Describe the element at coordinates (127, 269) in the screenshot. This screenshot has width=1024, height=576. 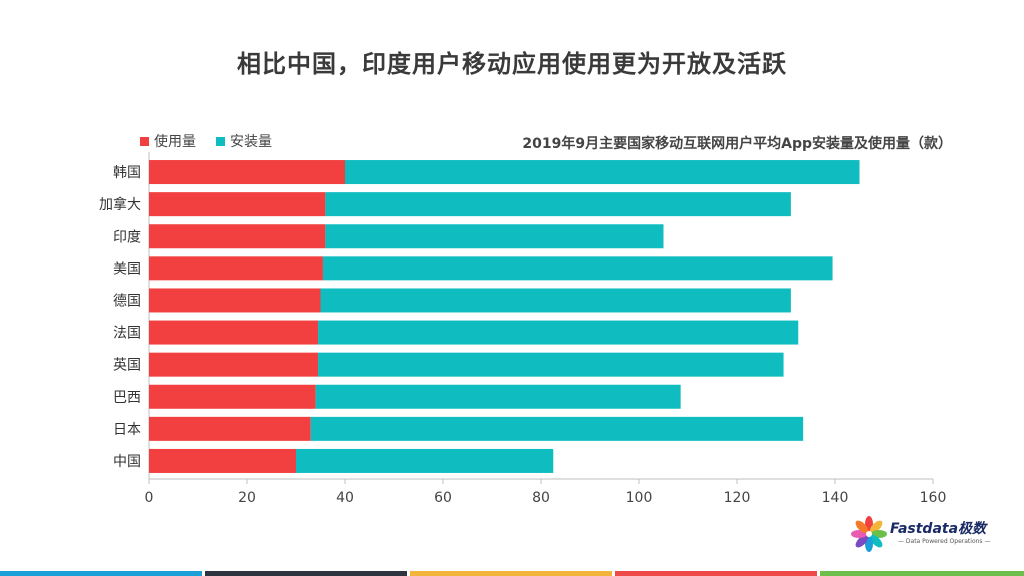
I see `y-tick-label: 美国` at that location.